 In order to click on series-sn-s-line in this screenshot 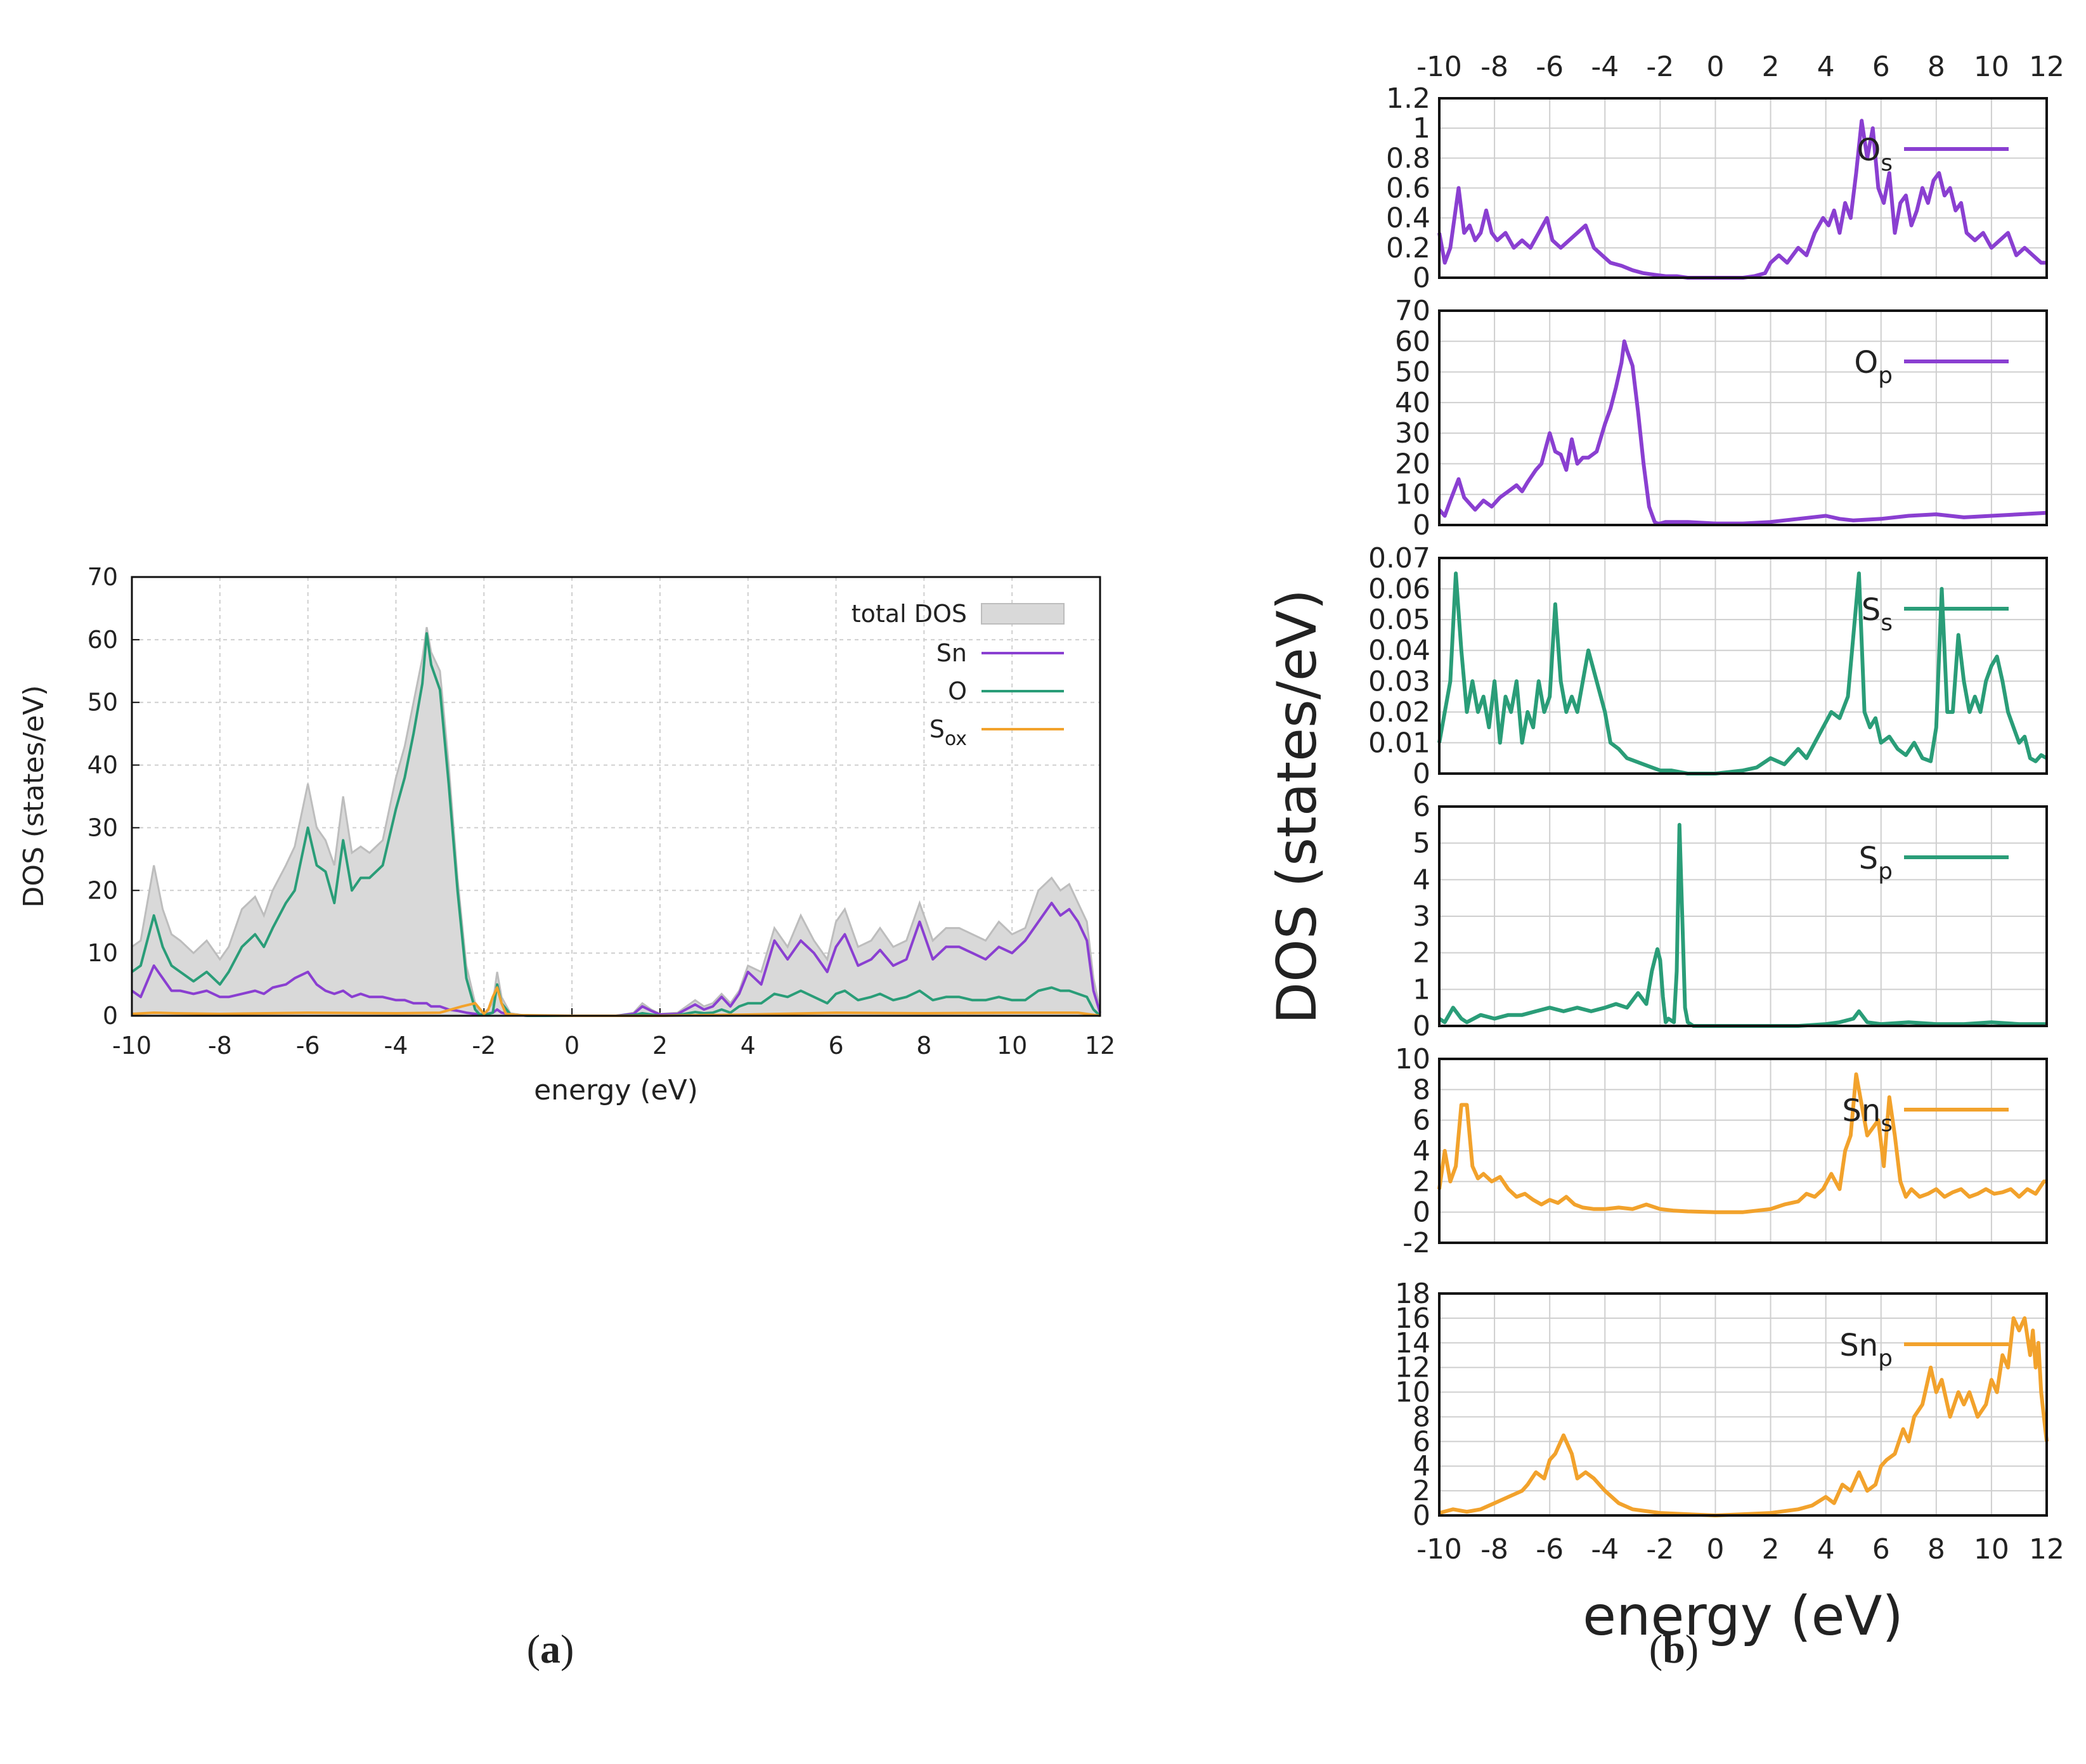, I will do `click(1742, 1143)`.